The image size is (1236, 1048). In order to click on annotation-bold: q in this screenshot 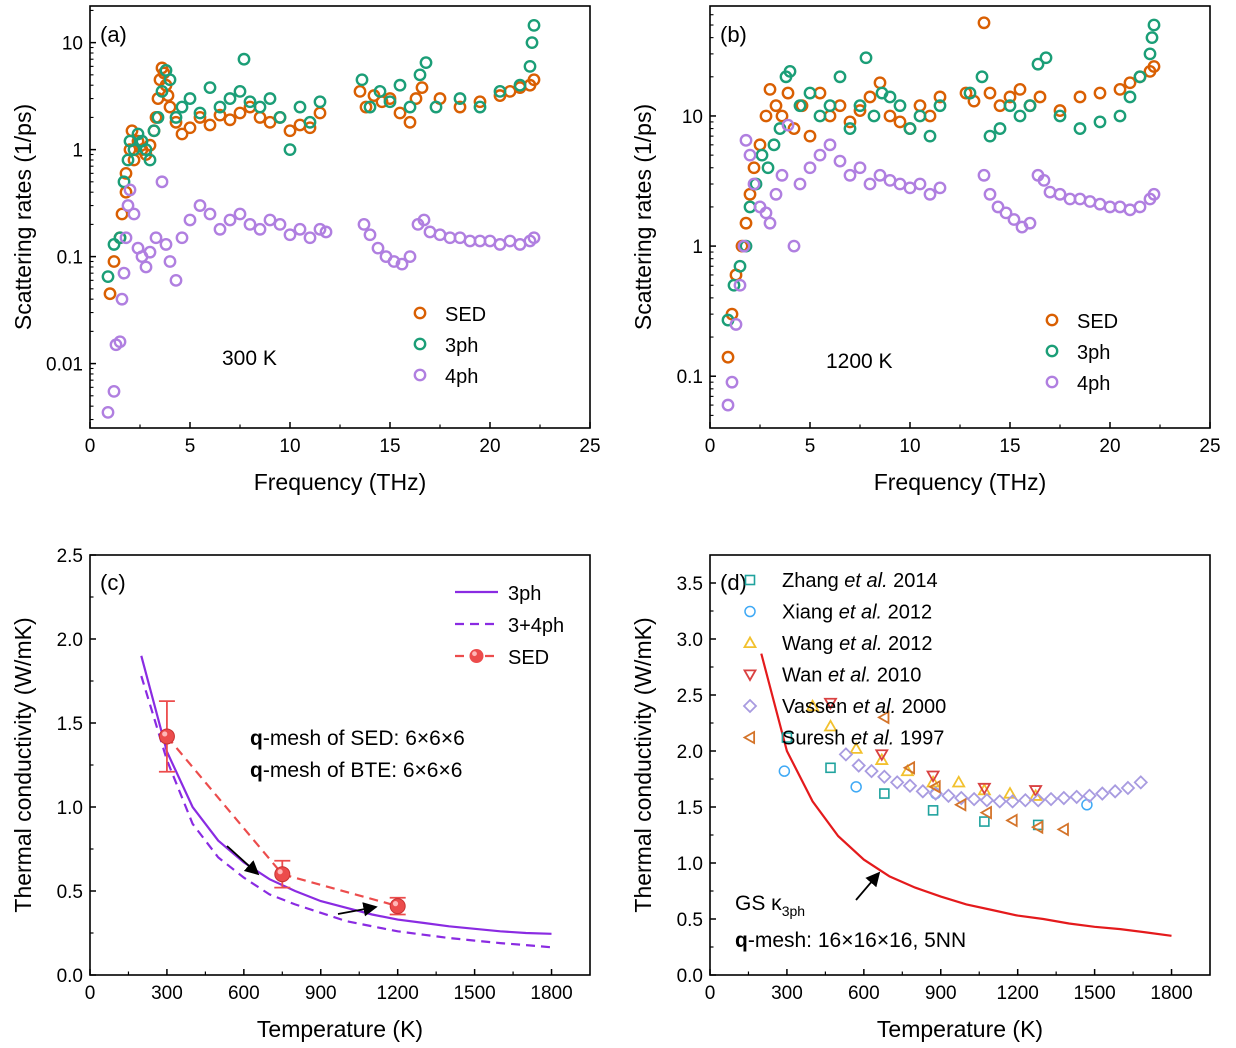, I will do `click(741, 940)`.